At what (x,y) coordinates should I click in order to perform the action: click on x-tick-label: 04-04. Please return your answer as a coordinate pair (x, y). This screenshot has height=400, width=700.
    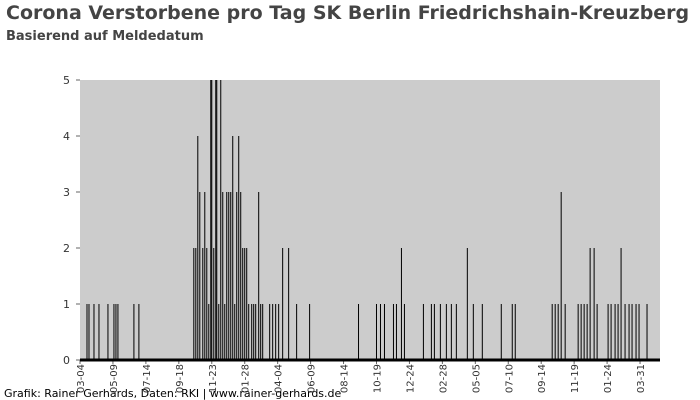
    Looking at the image, I should click on (279, 378).